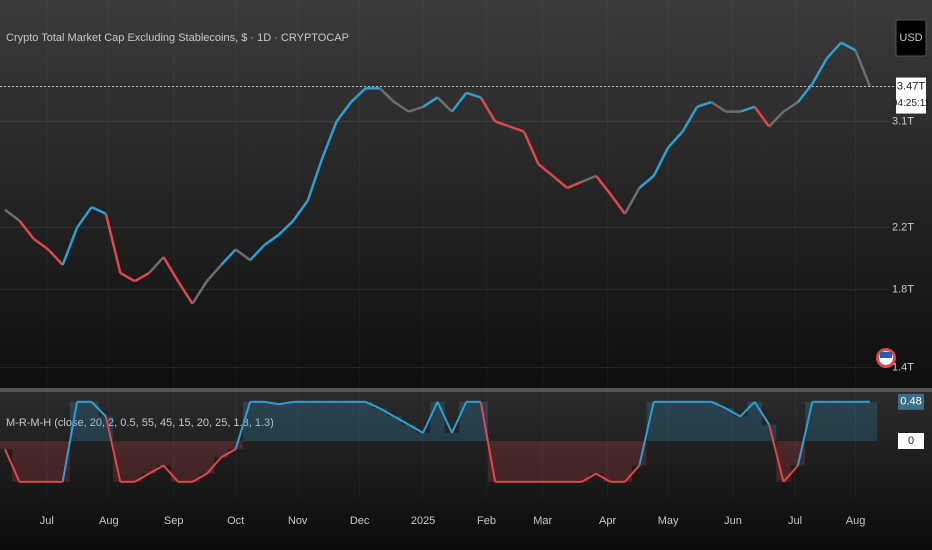 This screenshot has width=932, height=550. I want to click on pane-divider, so click(466, 390).